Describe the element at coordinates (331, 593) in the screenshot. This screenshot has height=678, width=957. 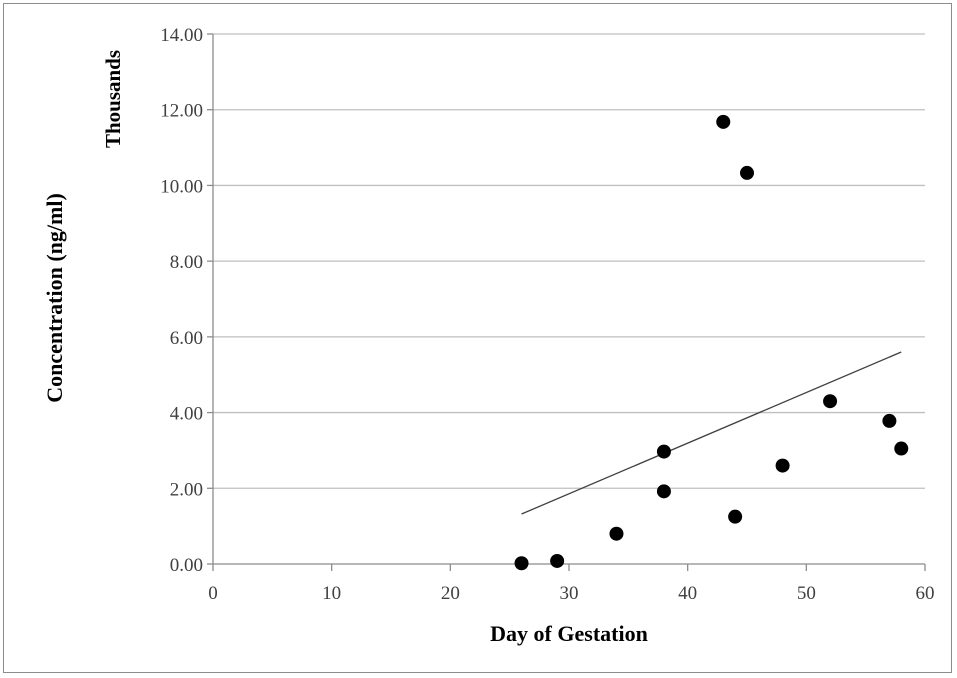
I see `x-tick-label-1: 10` at that location.